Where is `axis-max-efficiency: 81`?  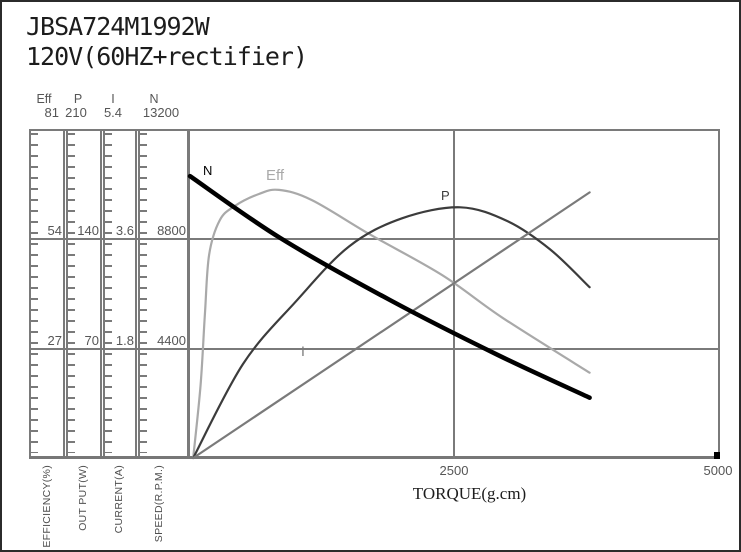
axis-max-efficiency: 81 is located at coordinates (51, 112).